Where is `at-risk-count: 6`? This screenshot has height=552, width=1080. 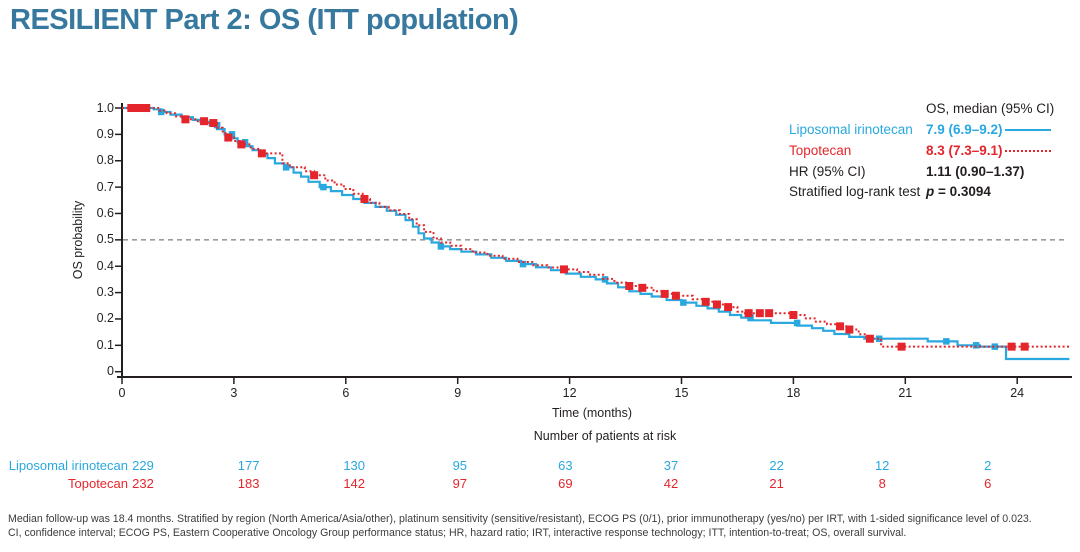 at-risk-count: 6 is located at coordinates (988, 483).